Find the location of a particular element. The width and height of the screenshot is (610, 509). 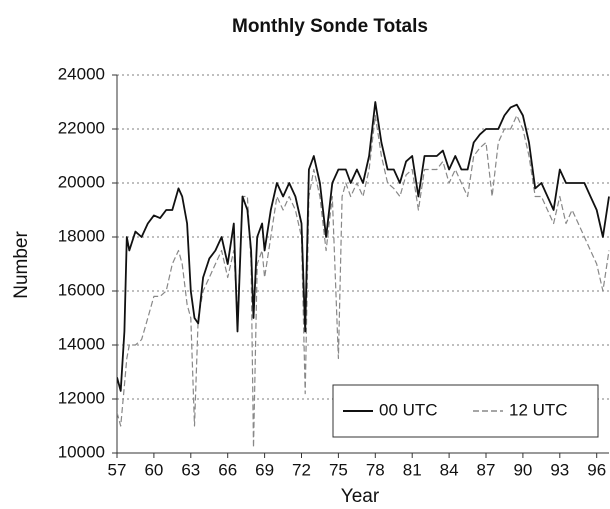

legend-label: 00 UTC is located at coordinates (408, 409).